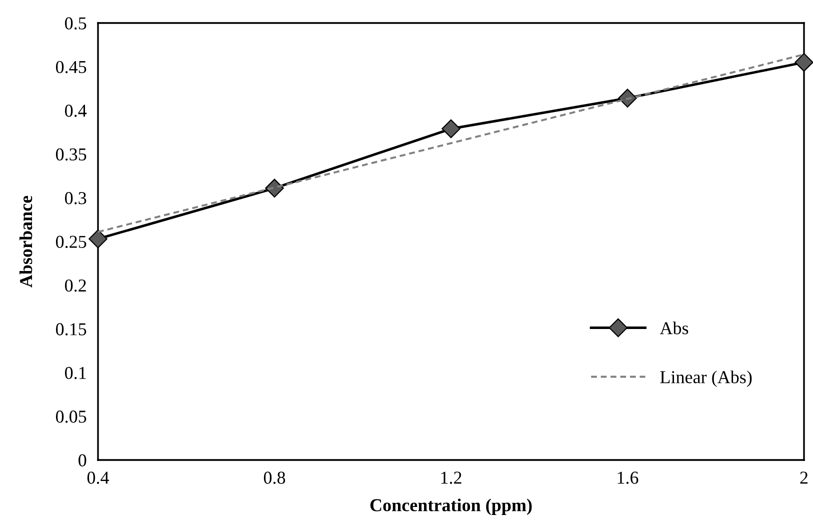 The image size is (813, 531). I want to click on x-tick-label: 2, so click(804, 478).